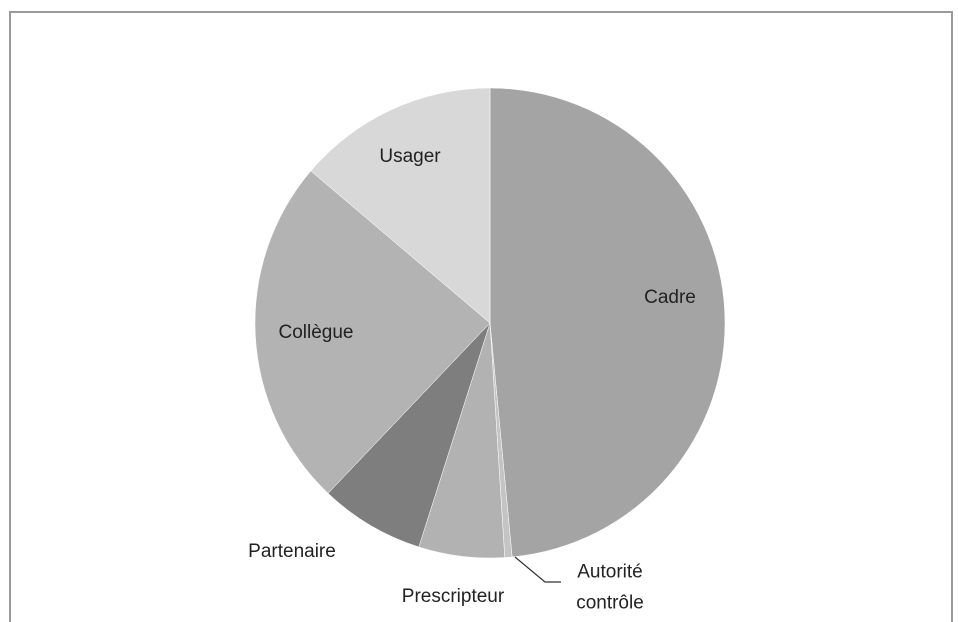  What do you see at coordinates (537, 569) in the screenshot?
I see `leader-line` at bounding box center [537, 569].